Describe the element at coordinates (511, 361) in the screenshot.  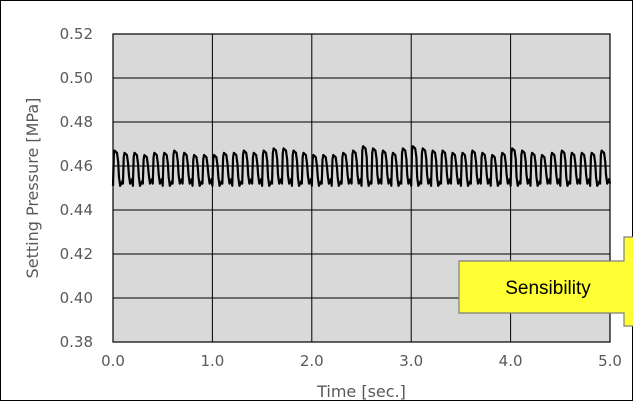
I see `x-tick-label: 4.0` at that location.